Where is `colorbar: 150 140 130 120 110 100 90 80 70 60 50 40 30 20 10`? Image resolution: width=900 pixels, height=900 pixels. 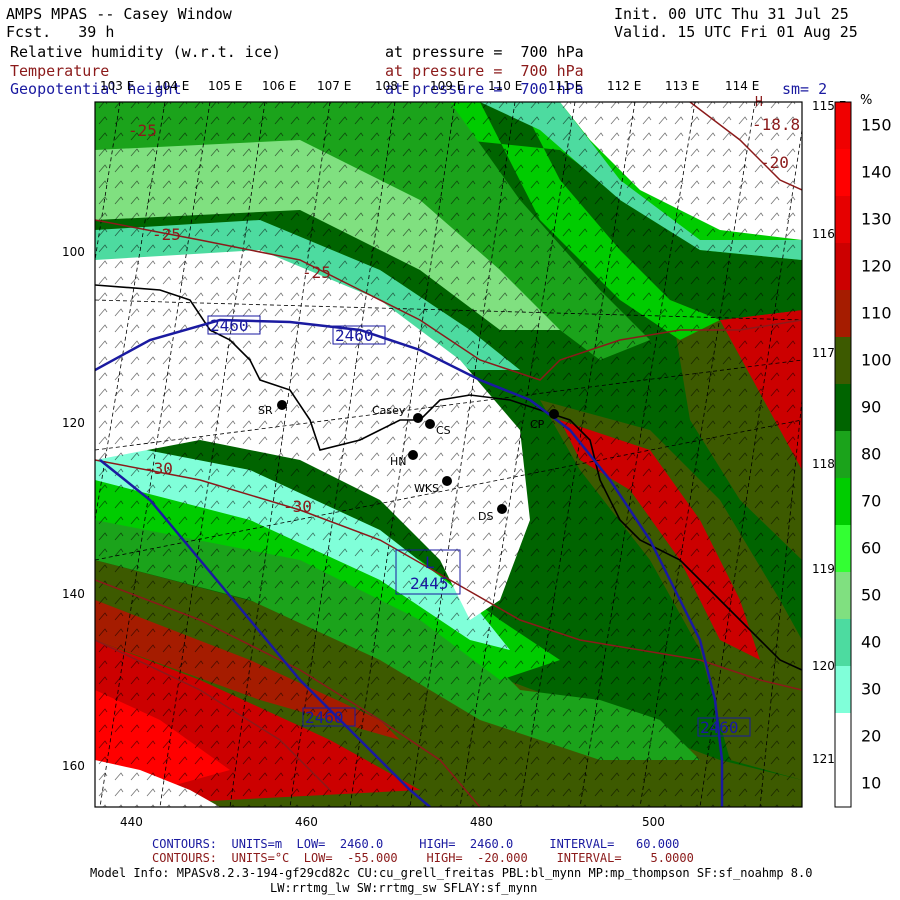
colorbar: 150 140 130 120 110 100 90 80 70 60 50 40 30 20 10 is located at coordinates (863, 454).